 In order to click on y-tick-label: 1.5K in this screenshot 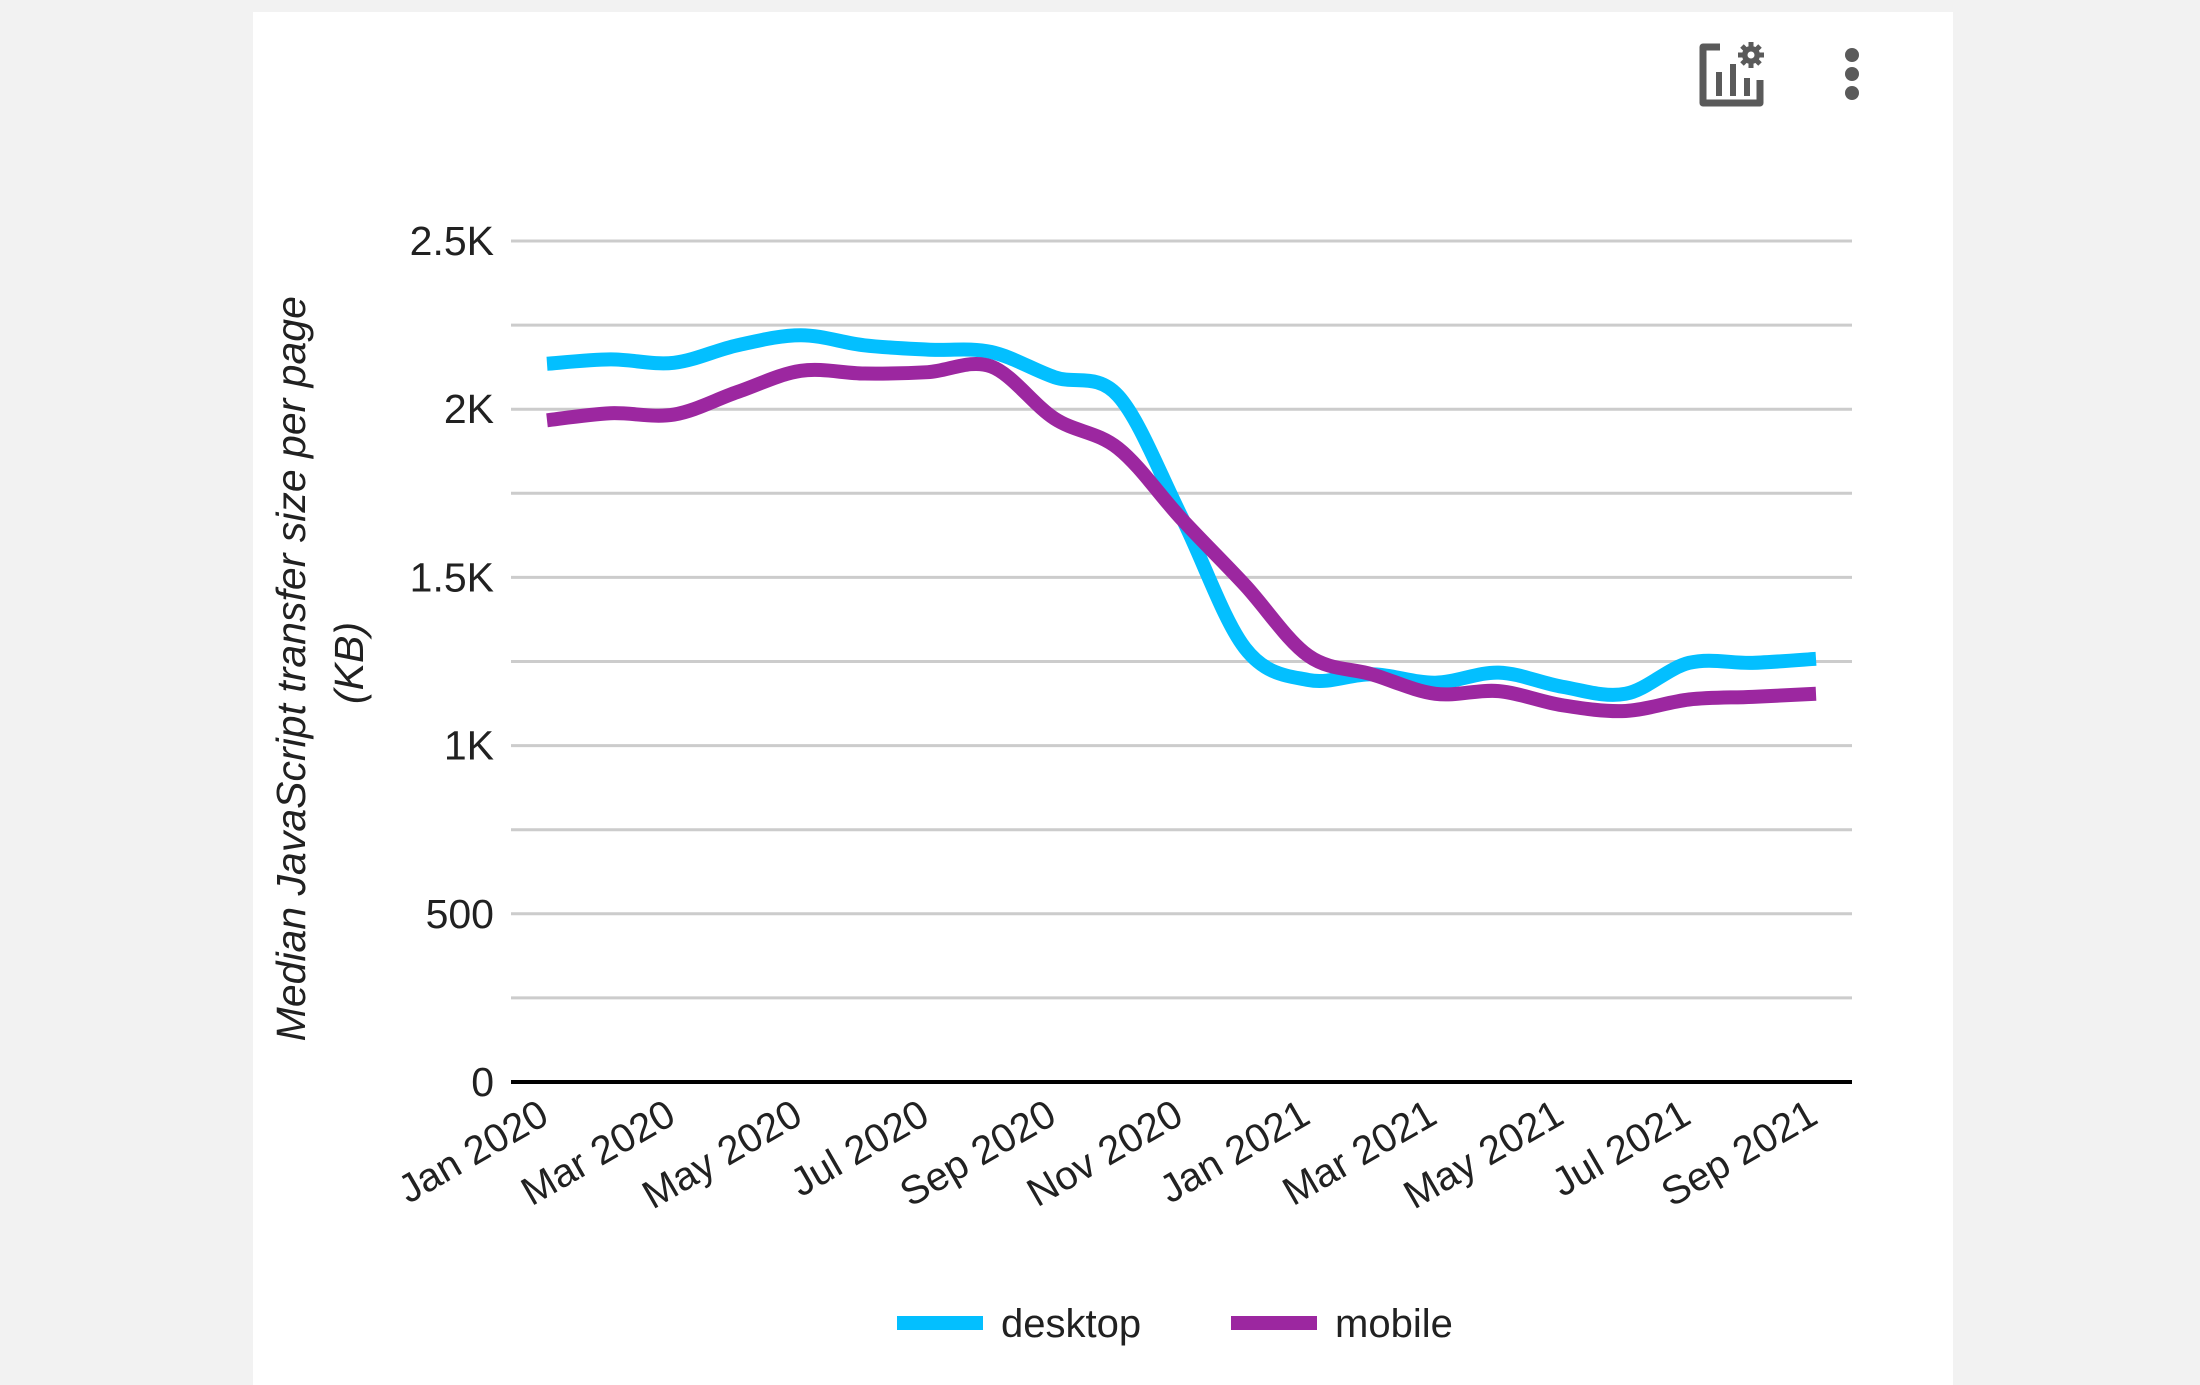, I will do `click(452, 577)`.